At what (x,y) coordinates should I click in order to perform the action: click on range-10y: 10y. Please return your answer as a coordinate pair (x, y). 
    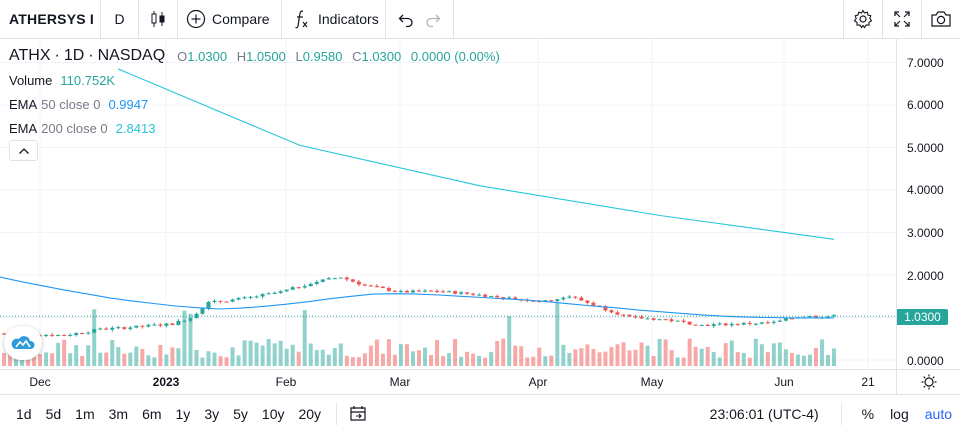
    Looking at the image, I should click on (273, 414).